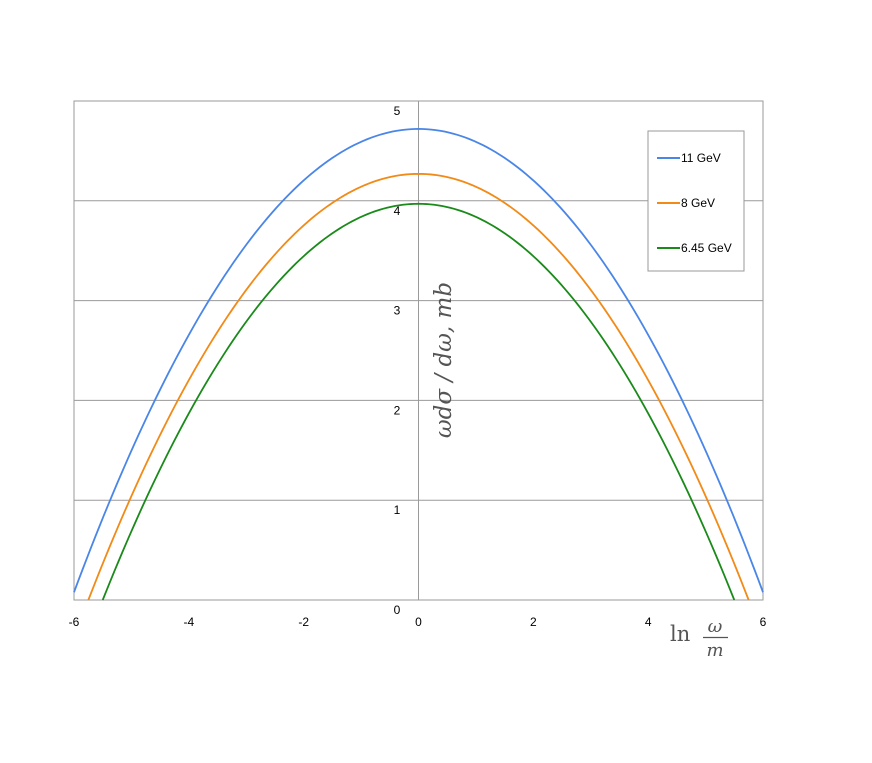 The height and width of the screenshot is (763, 872). What do you see at coordinates (397, 111) in the screenshot?
I see `y-tick-label: 5` at bounding box center [397, 111].